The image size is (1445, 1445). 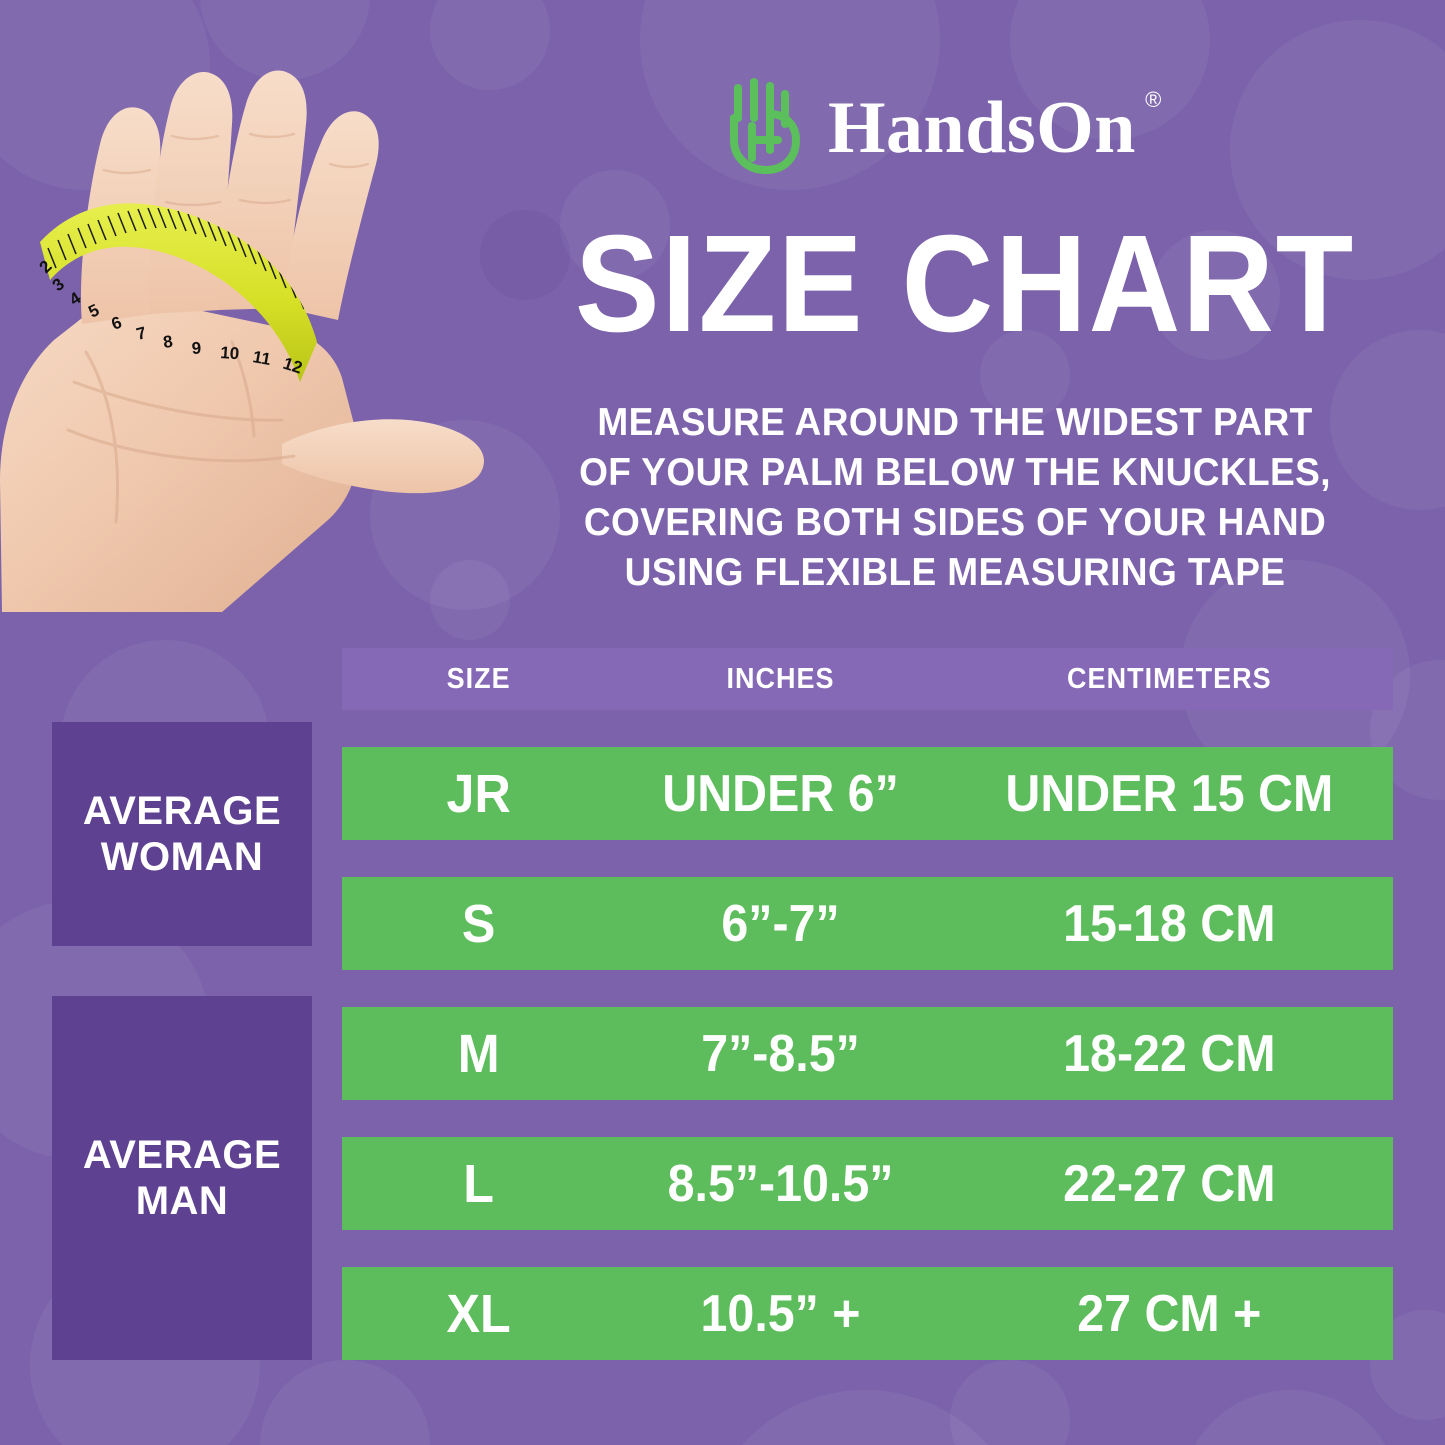 I want to click on table-row: S 6”-7” 15-18 CM, so click(x=867, y=923).